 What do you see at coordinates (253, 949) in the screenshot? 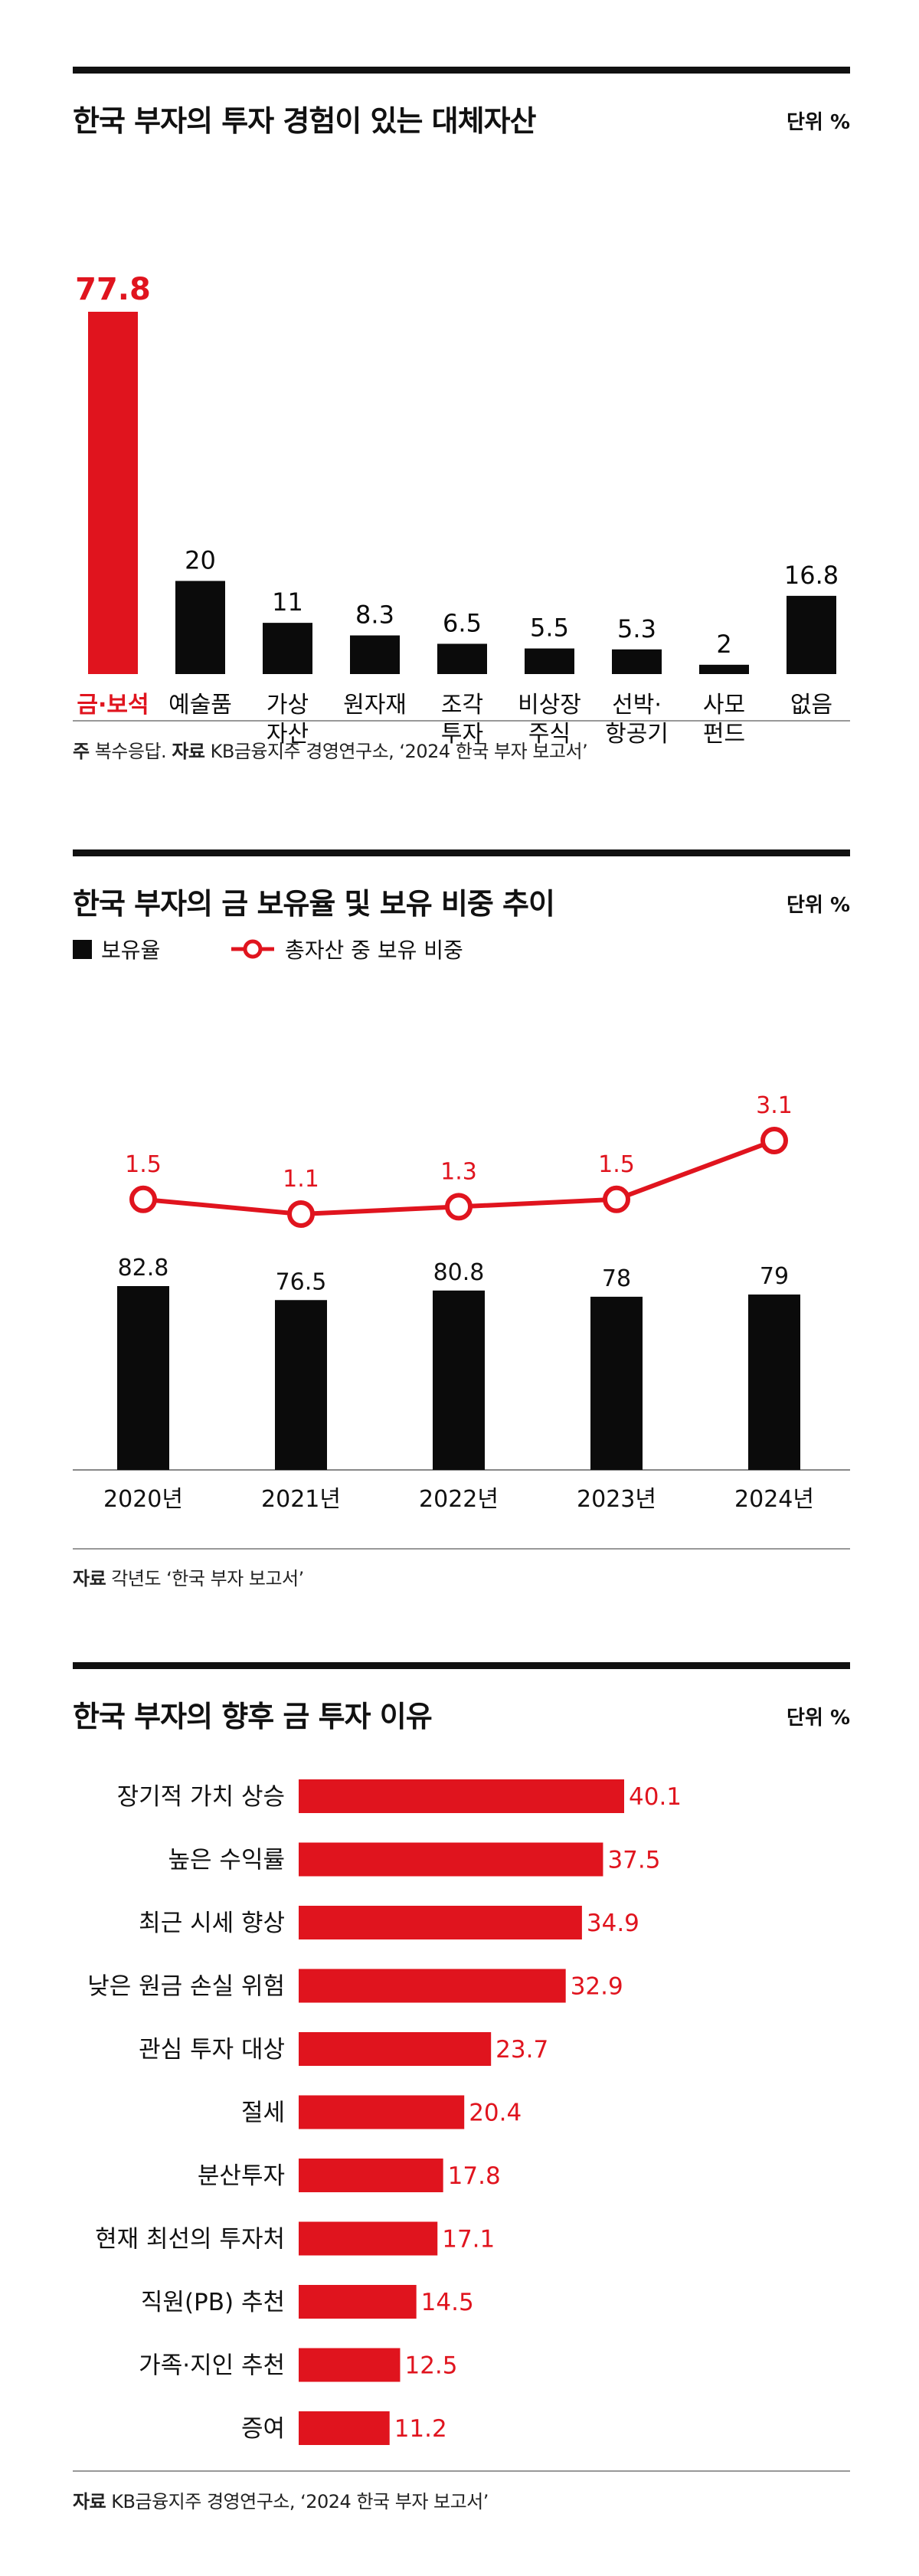
I see `legend-line-swatch` at bounding box center [253, 949].